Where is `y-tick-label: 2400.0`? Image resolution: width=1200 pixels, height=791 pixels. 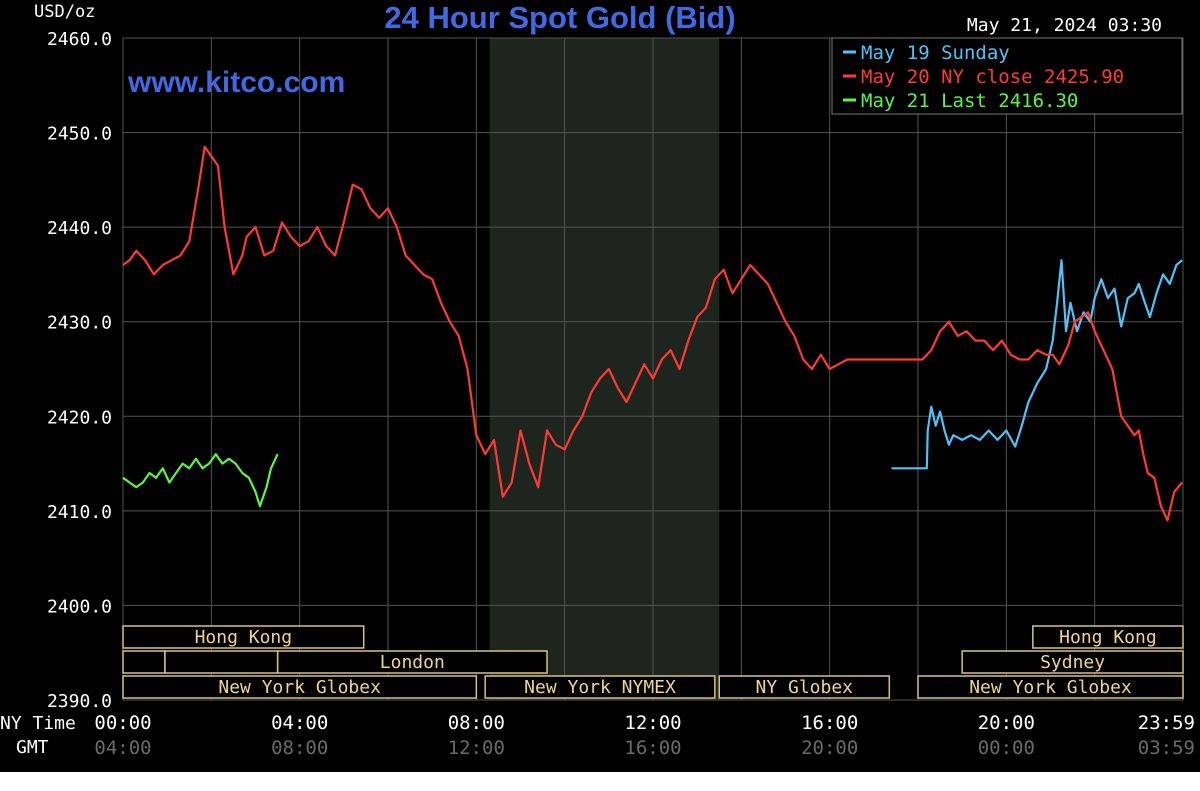
y-tick-label: 2400.0 is located at coordinates (79, 606).